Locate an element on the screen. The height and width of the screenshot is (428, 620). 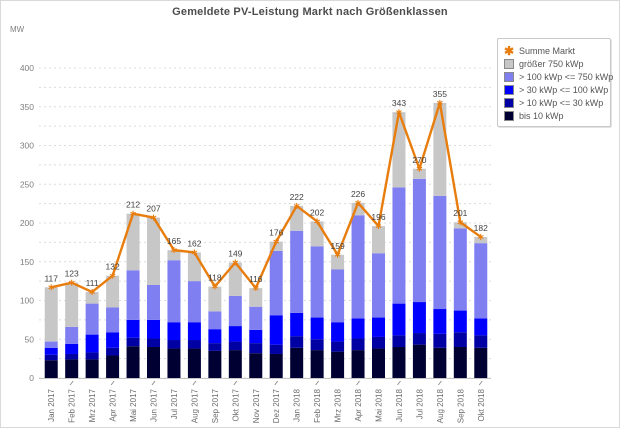
legend-item-label: Summe Markt is located at coordinates (547, 50).